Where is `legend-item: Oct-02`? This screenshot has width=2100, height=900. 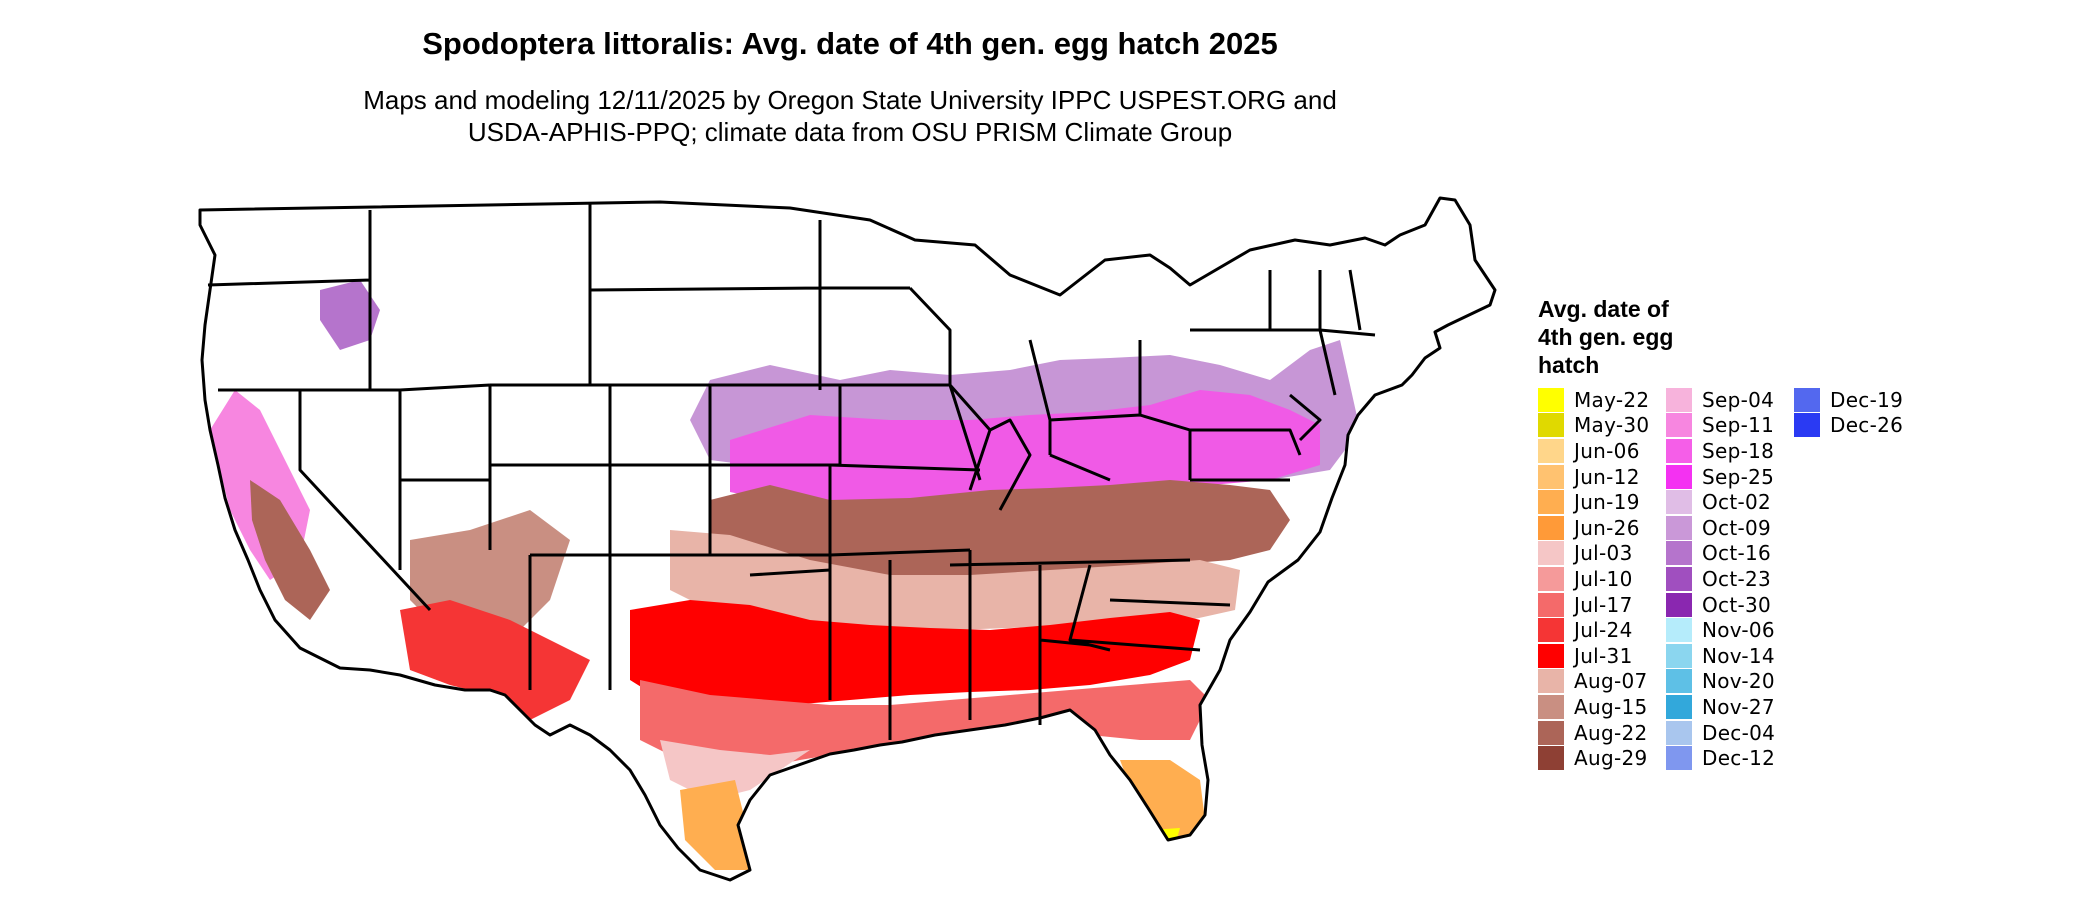 legend-item: Oct-02 is located at coordinates (1718, 502).